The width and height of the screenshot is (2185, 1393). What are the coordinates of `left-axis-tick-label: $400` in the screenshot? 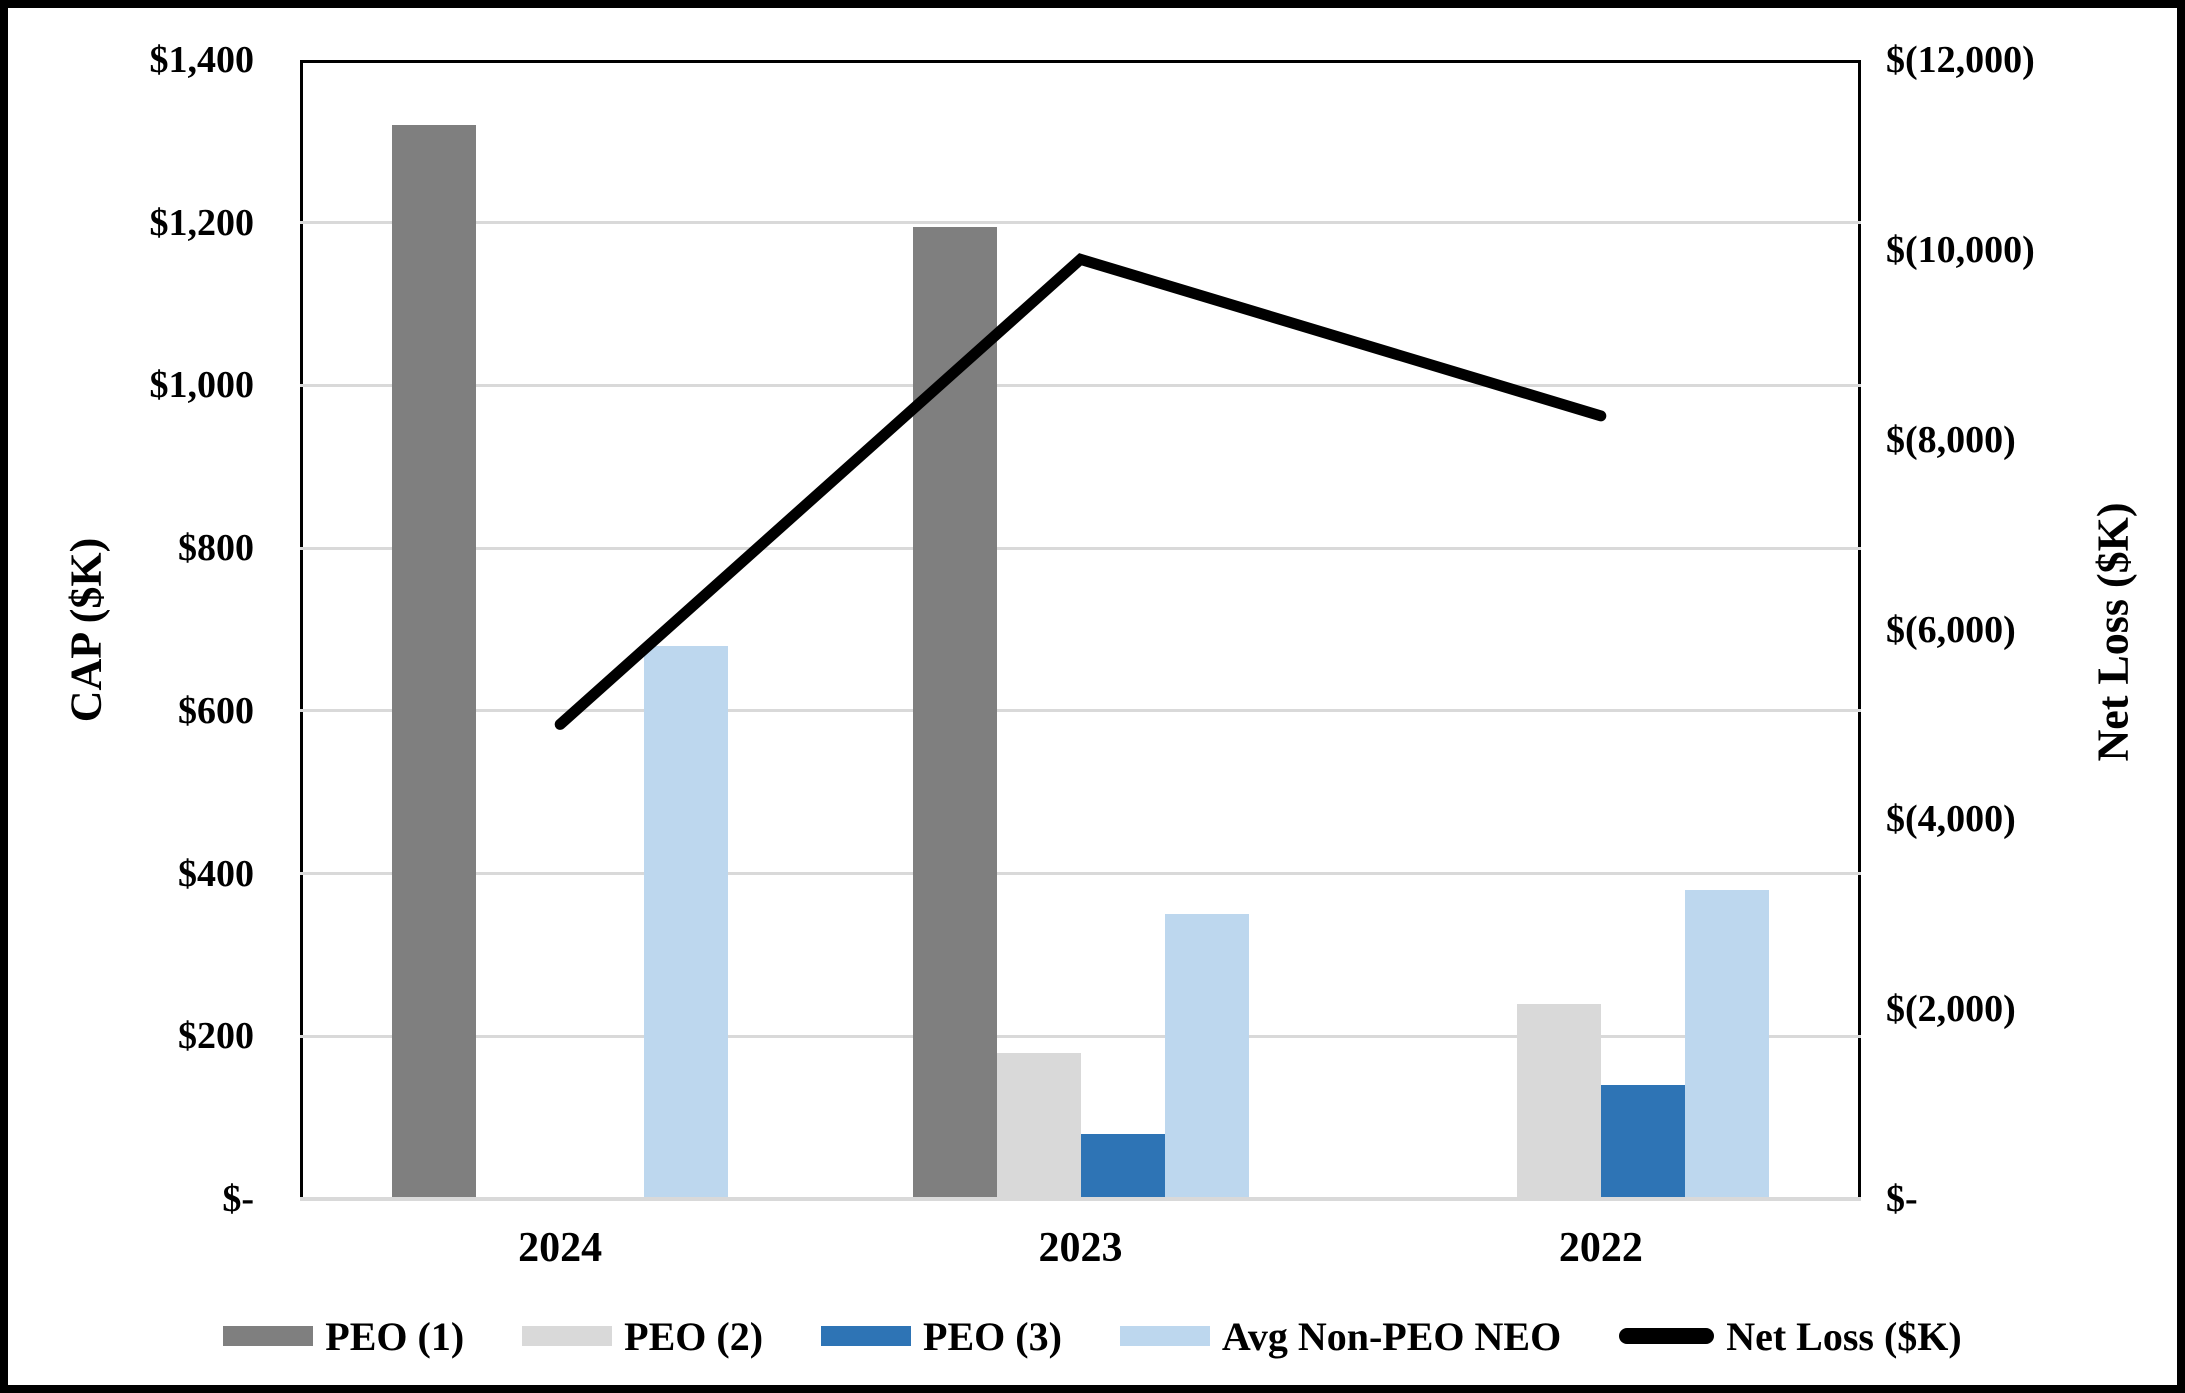 It's located at (216, 873).